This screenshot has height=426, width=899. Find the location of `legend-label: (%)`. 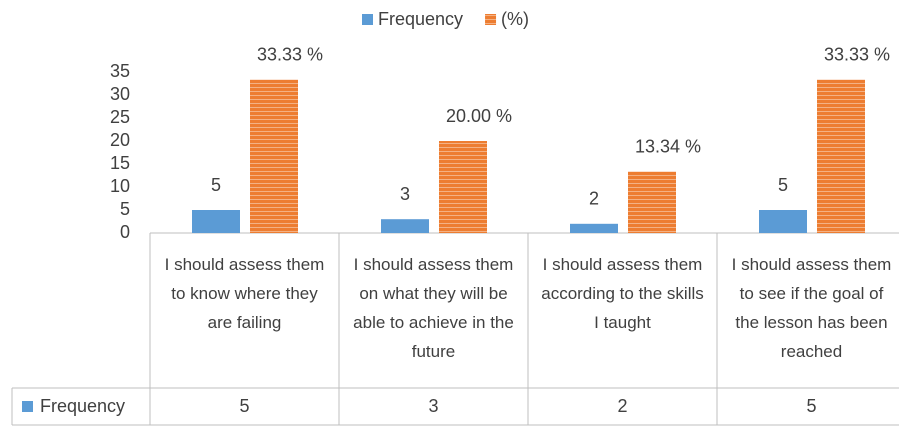

legend-label: (%) is located at coordinates (515, 19).